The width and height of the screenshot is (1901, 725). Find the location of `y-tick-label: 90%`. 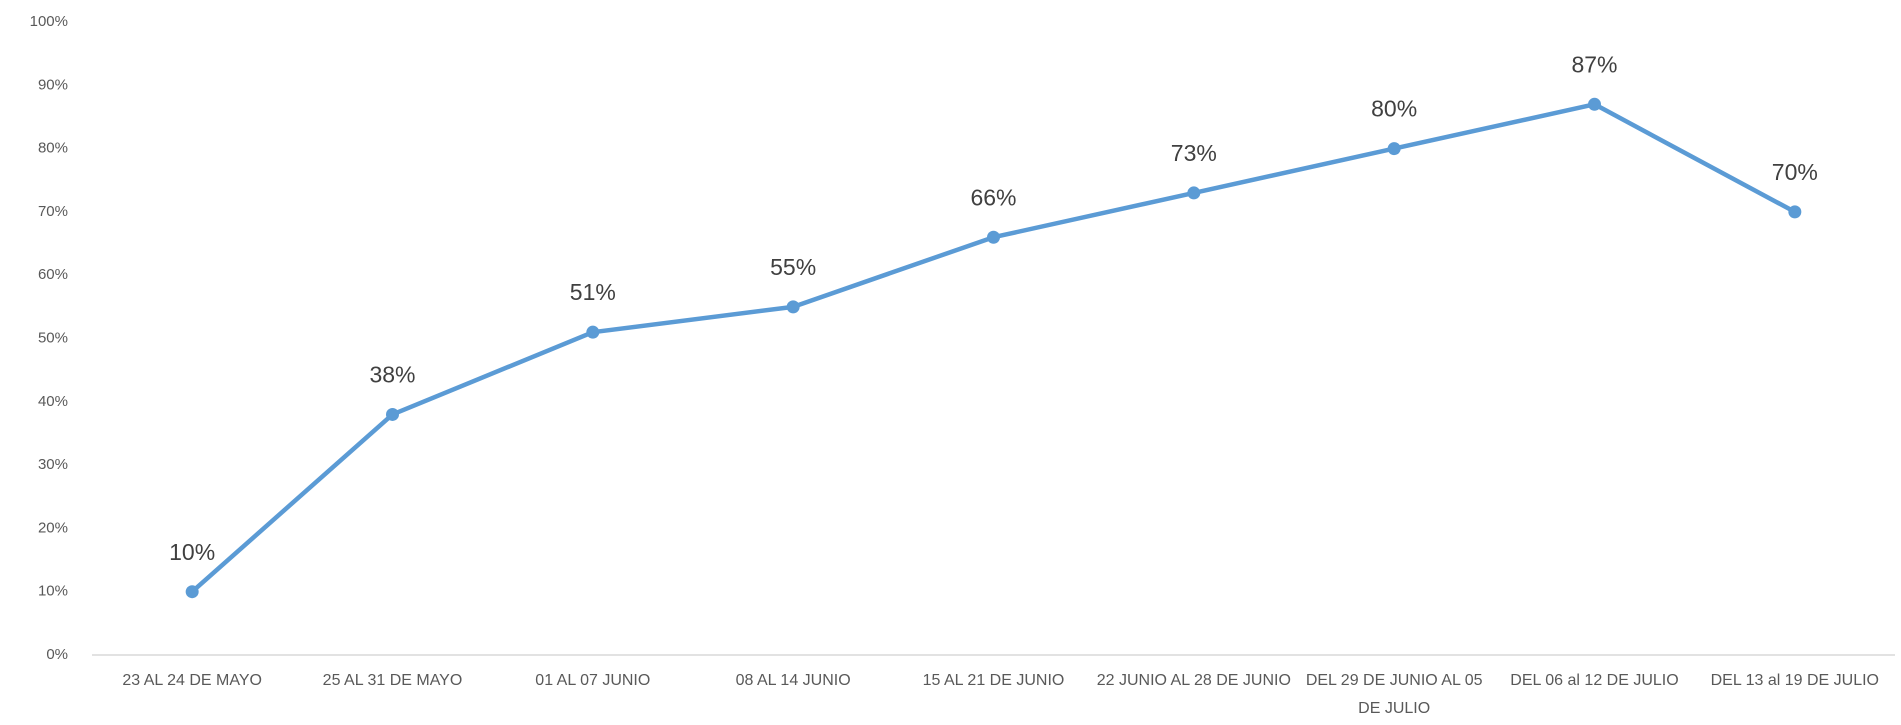

y-tick-label: 90% is located at coordinates (53, 84).